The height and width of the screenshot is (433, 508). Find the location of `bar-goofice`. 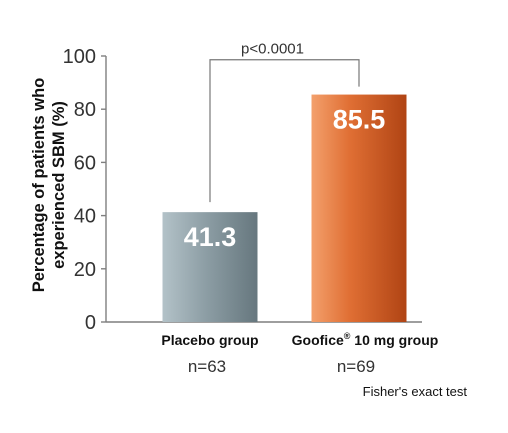

bar-goofice is located at coordinates (359, 208).